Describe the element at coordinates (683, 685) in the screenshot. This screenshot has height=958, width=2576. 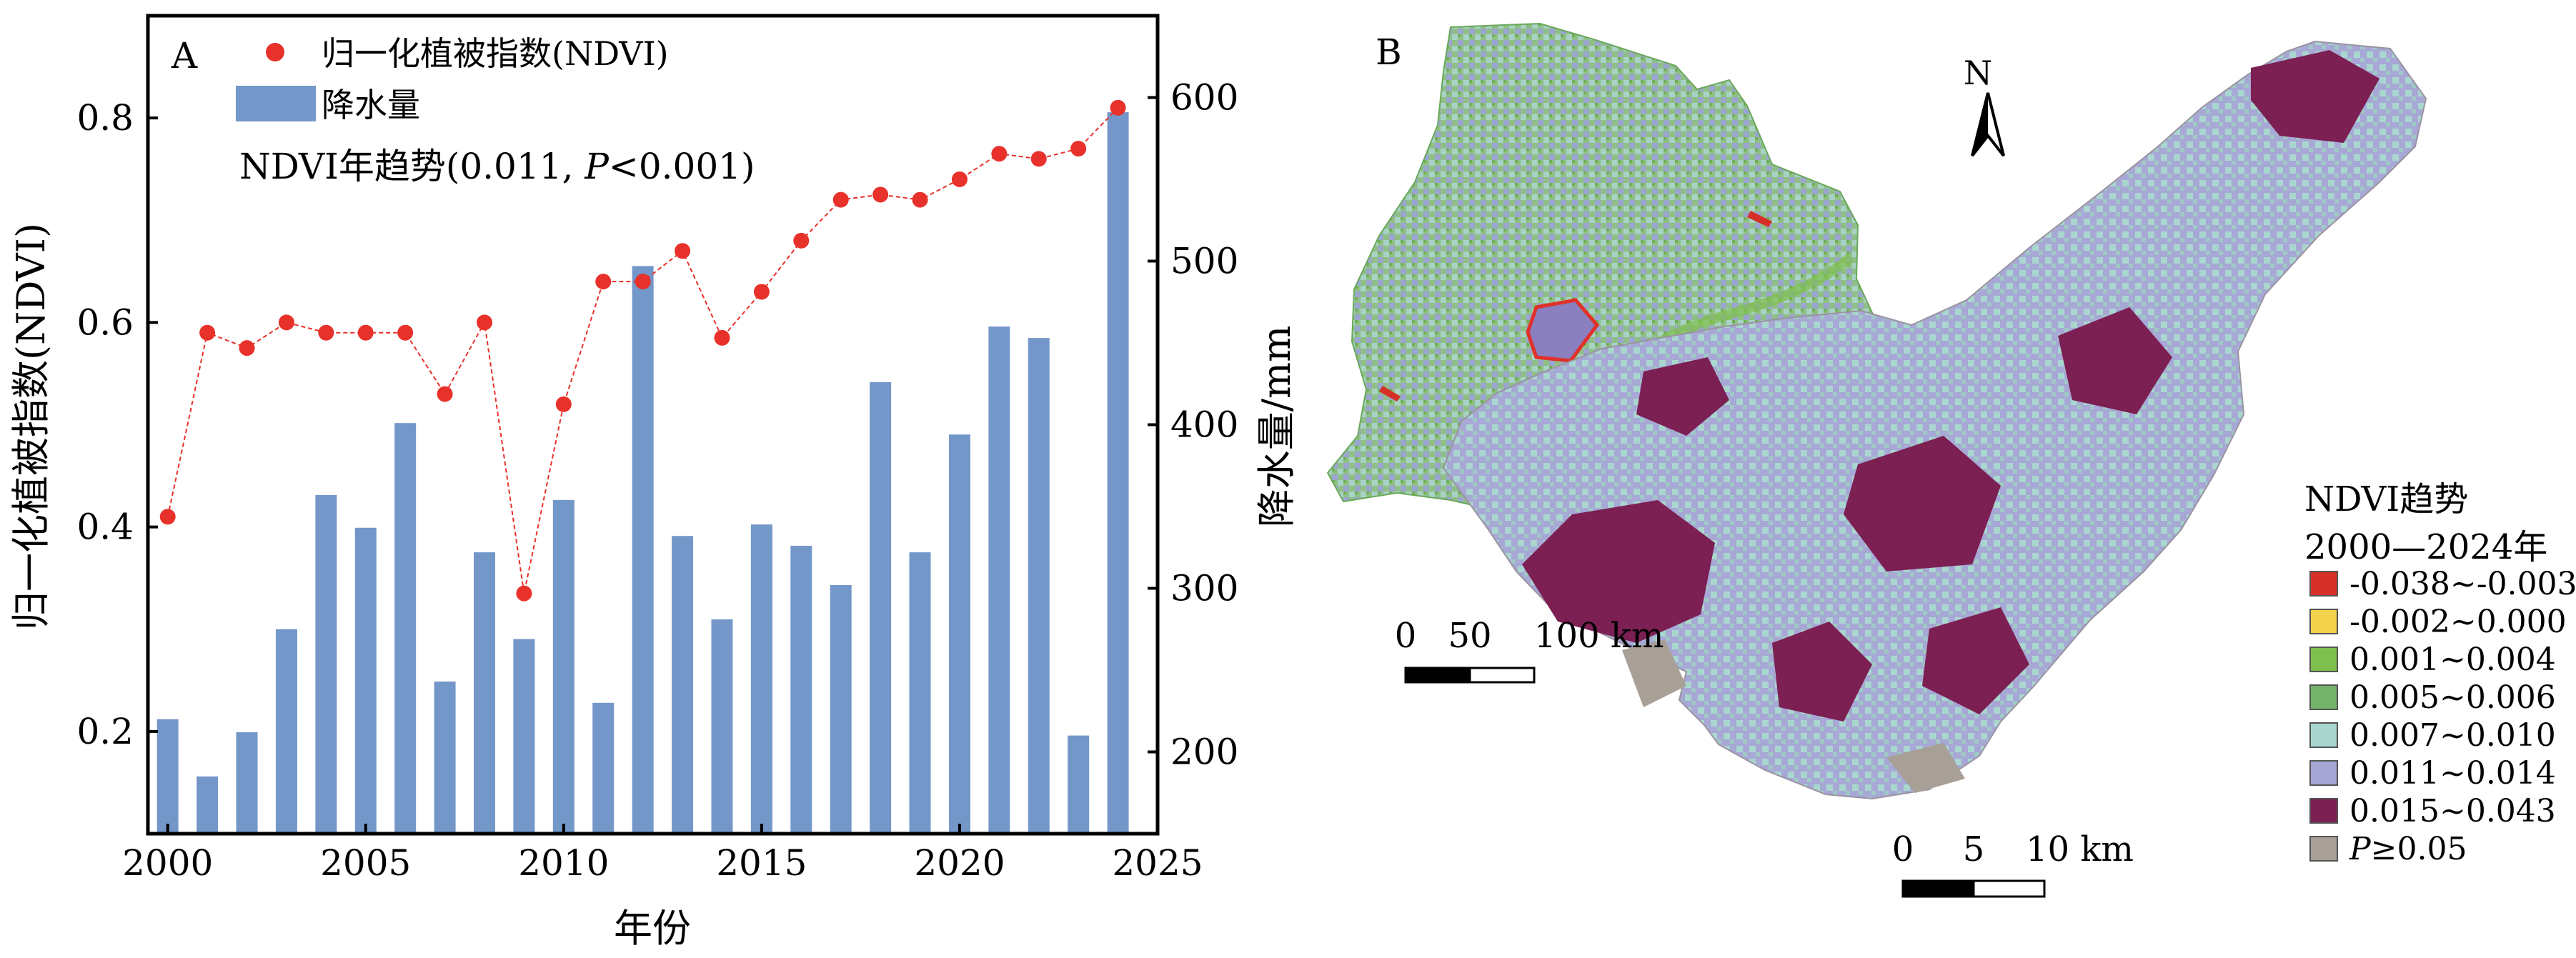
I see `precip-bar-2013` at that location.